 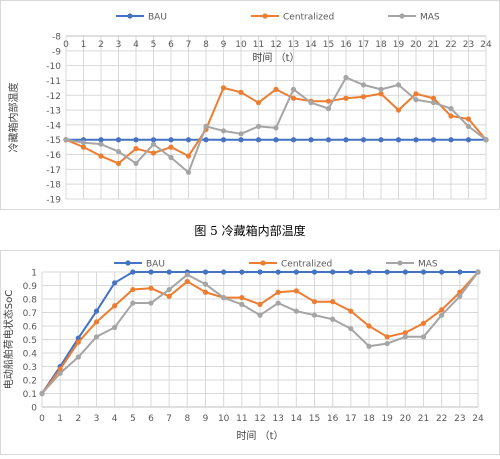 I want to click on temp-x-tick-label: 13, so click(x=293, y=45).